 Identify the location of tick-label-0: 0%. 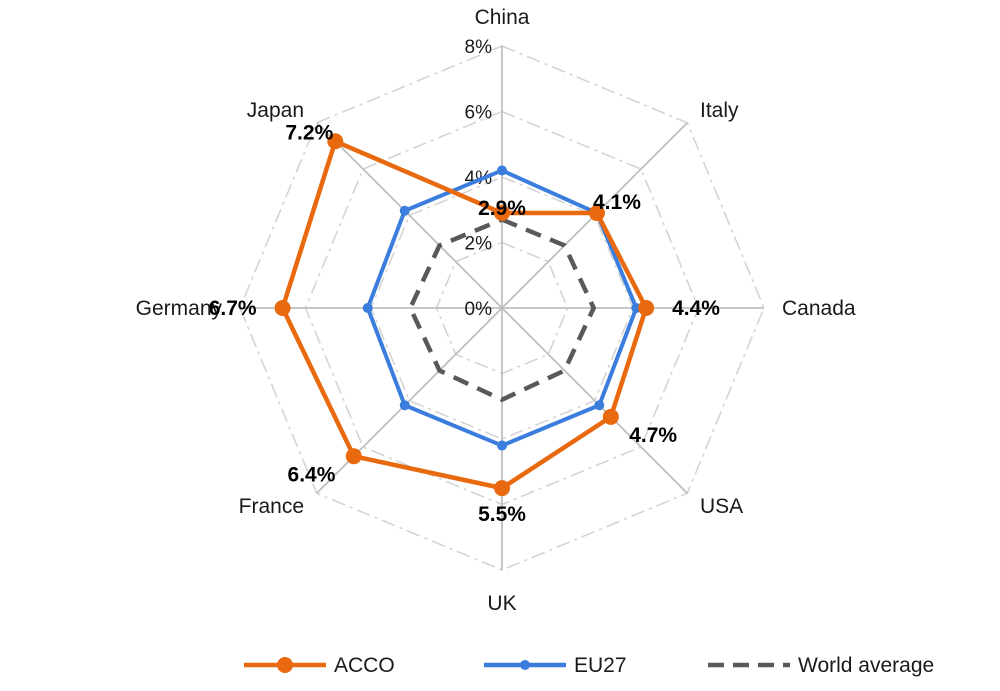
(479, 309).